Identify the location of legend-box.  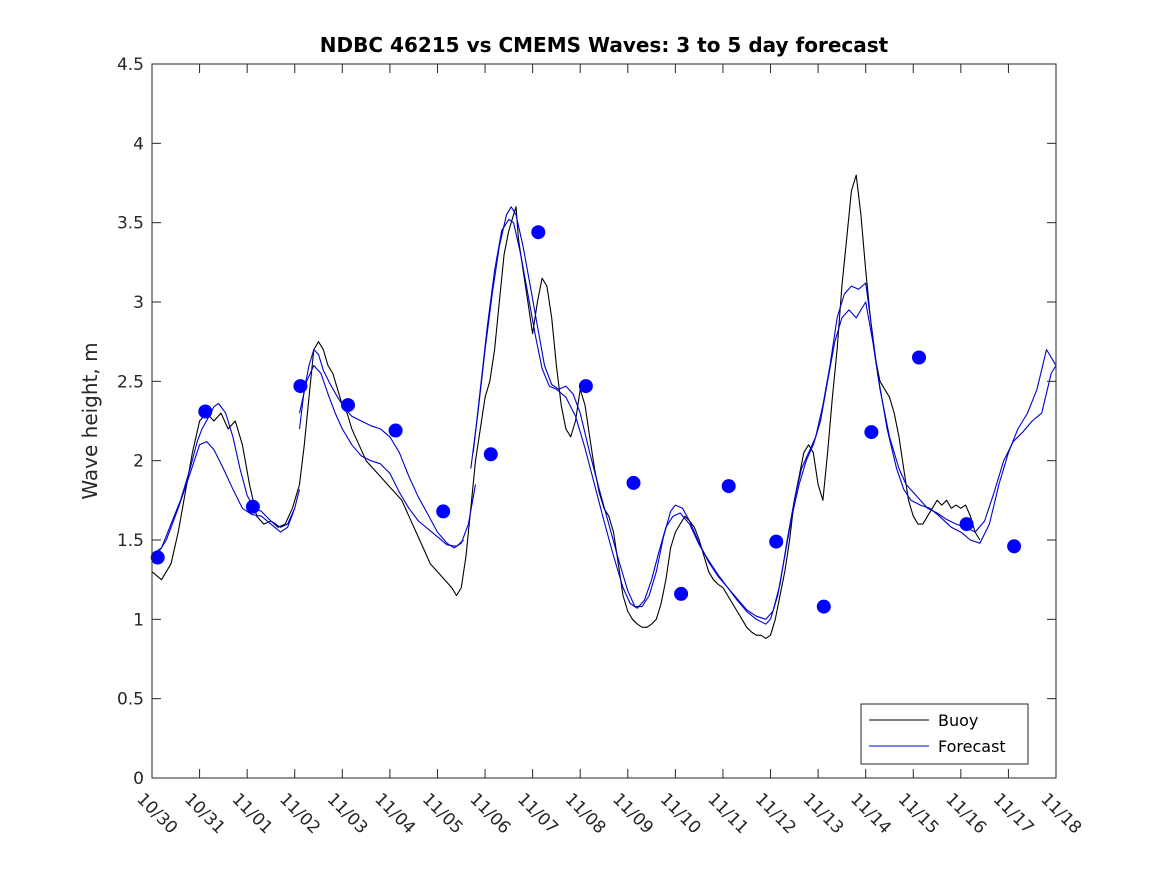
(944, 734).